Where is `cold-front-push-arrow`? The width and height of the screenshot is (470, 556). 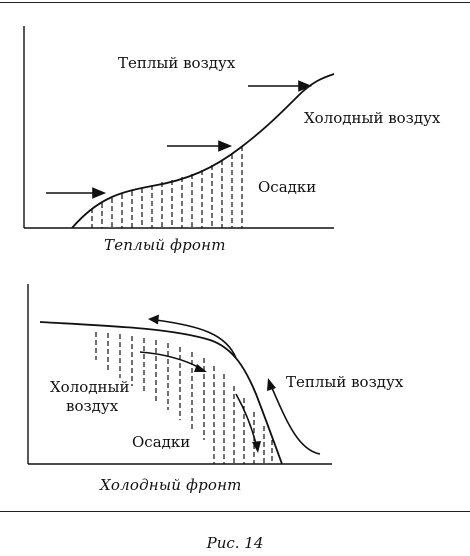
cold-front-push-arrow is located at coordinates (170, 360).